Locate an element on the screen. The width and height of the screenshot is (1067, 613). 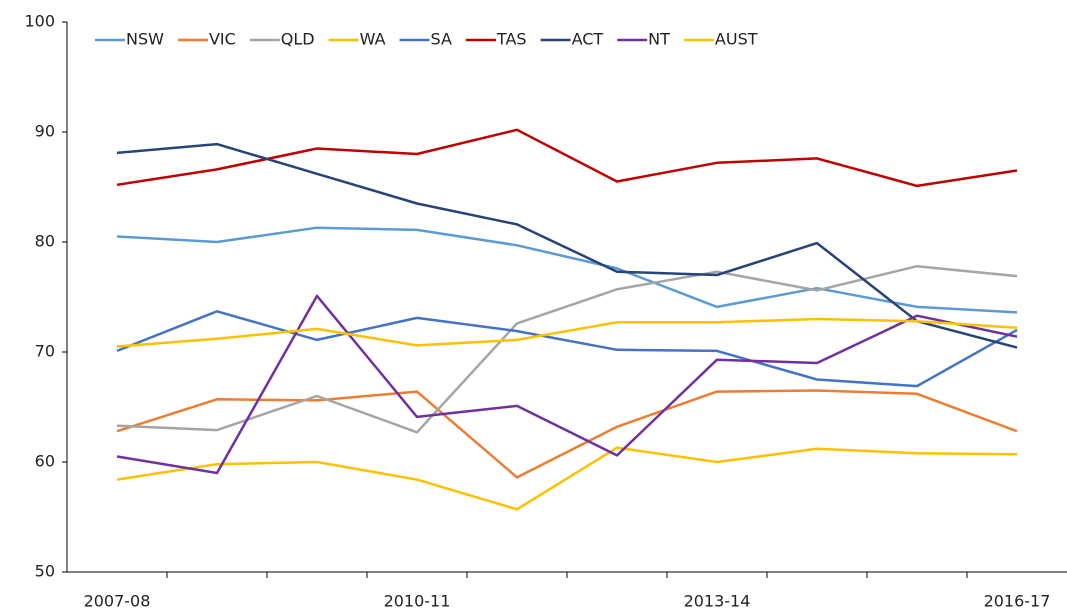
legend-label: WA is located at coordinates (373, 39).